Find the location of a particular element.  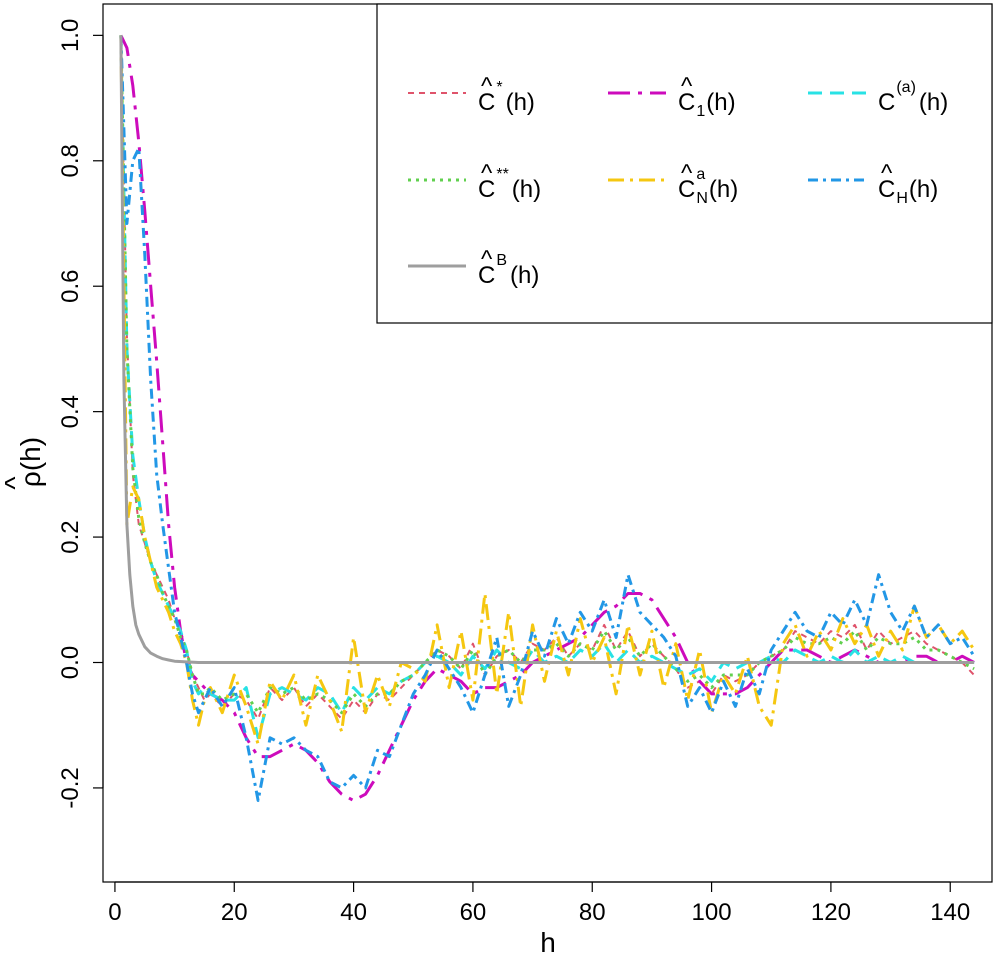

y-axis: -0.2 0.0 0.2 0.4 0.6 0.8 1.0 is located at coordinates (80, 414).